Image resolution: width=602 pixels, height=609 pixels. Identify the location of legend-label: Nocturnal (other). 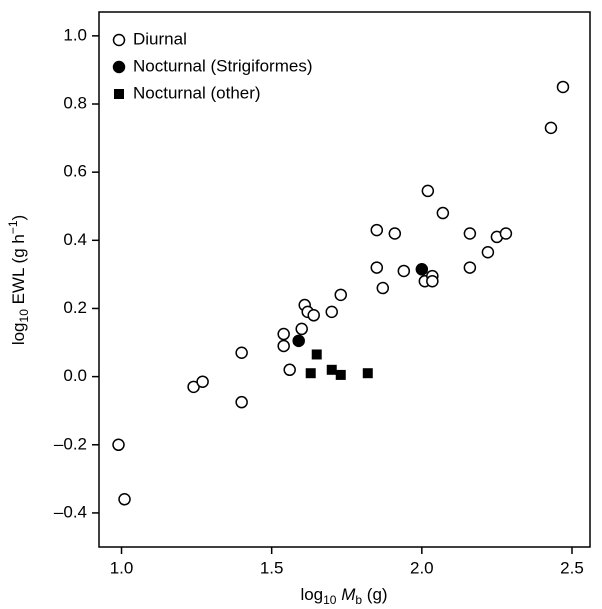
(197, 92).